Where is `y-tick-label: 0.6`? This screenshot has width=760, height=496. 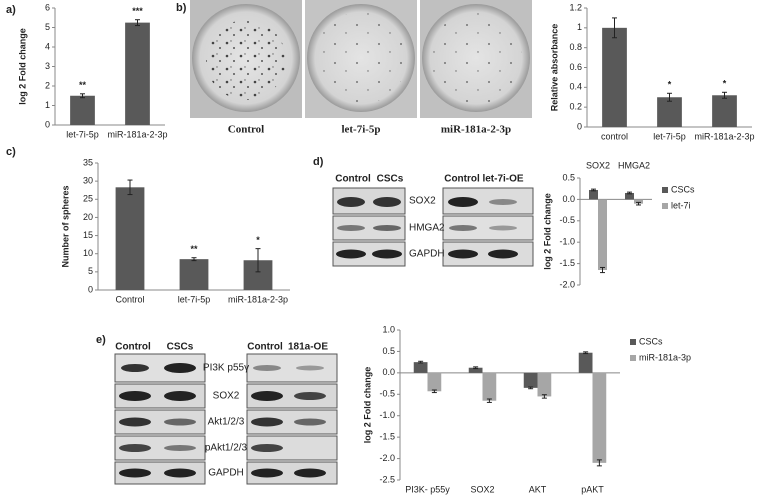 y-tick-label: 0.6 is located at coordinates (575, 67).